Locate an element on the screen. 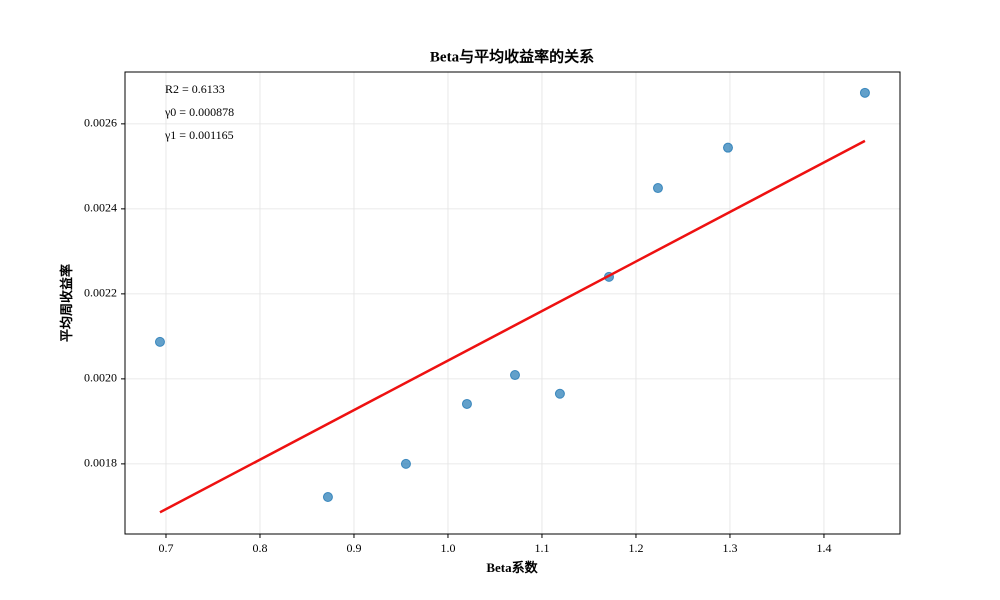 The height and width of the screenshot is (600, 1000). y-tick-label: 0.0024 is located at coordinates (100, 208).